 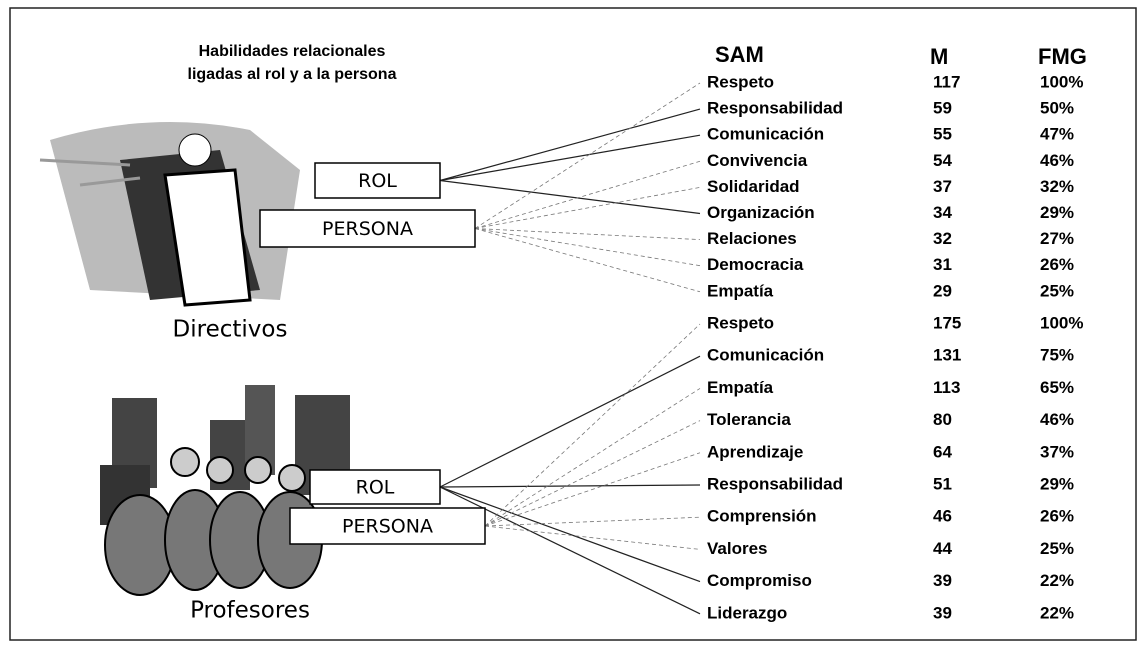 What do you see at coordinates (942, 160) in the screenshot?
I see `row-m: 54` at bounding box center [942, 160].